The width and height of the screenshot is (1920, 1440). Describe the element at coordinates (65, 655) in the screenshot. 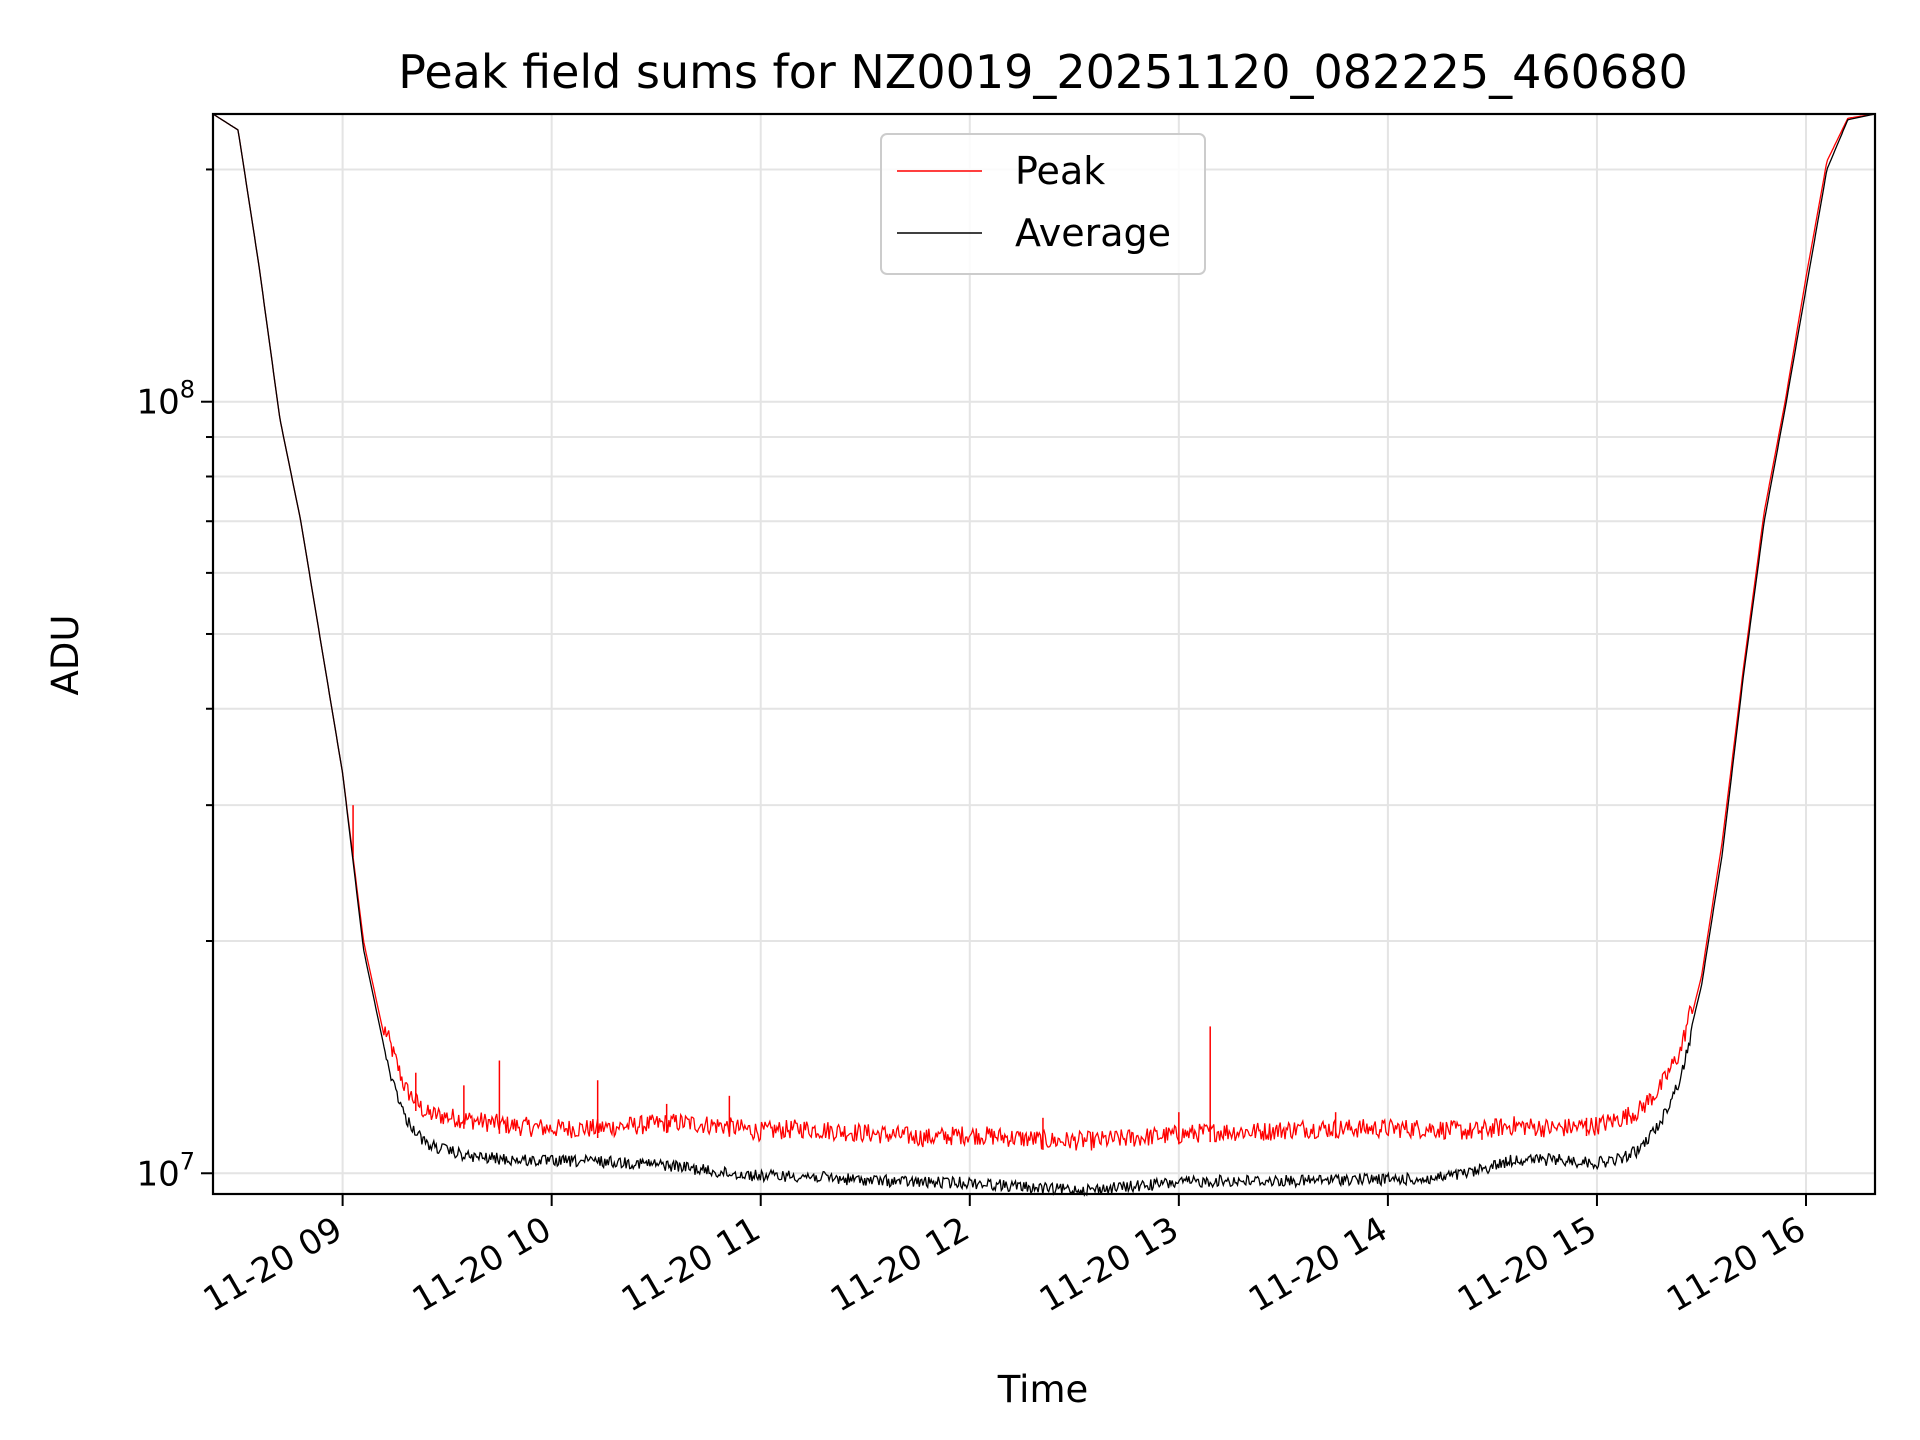

I see `y-axis-label: ADU` at that location.